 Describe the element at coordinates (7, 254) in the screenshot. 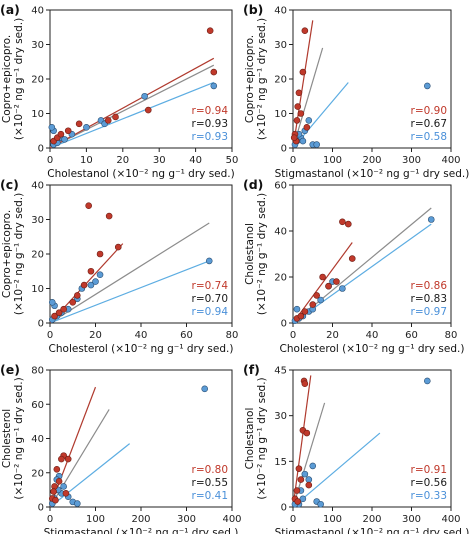

I see `y-axis-label: Copro+epicopro.` at that location.